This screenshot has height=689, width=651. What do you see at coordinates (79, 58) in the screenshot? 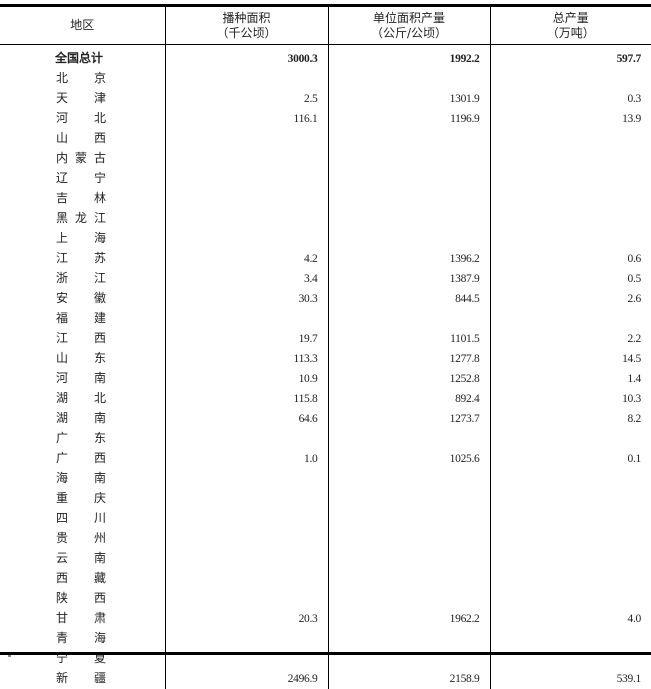
I see `region-name: 全国总计` at bounding box center [79, 58].